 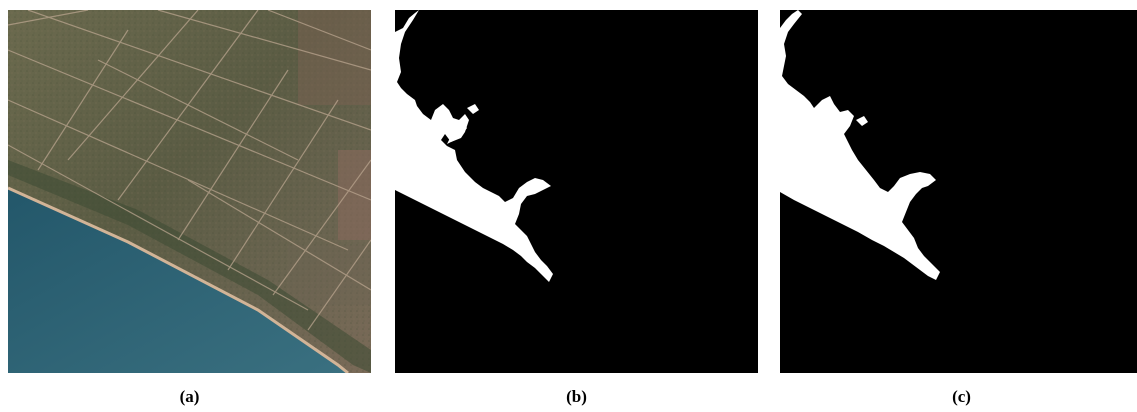 I want to click on sea-area, so click(x=178, y=280).